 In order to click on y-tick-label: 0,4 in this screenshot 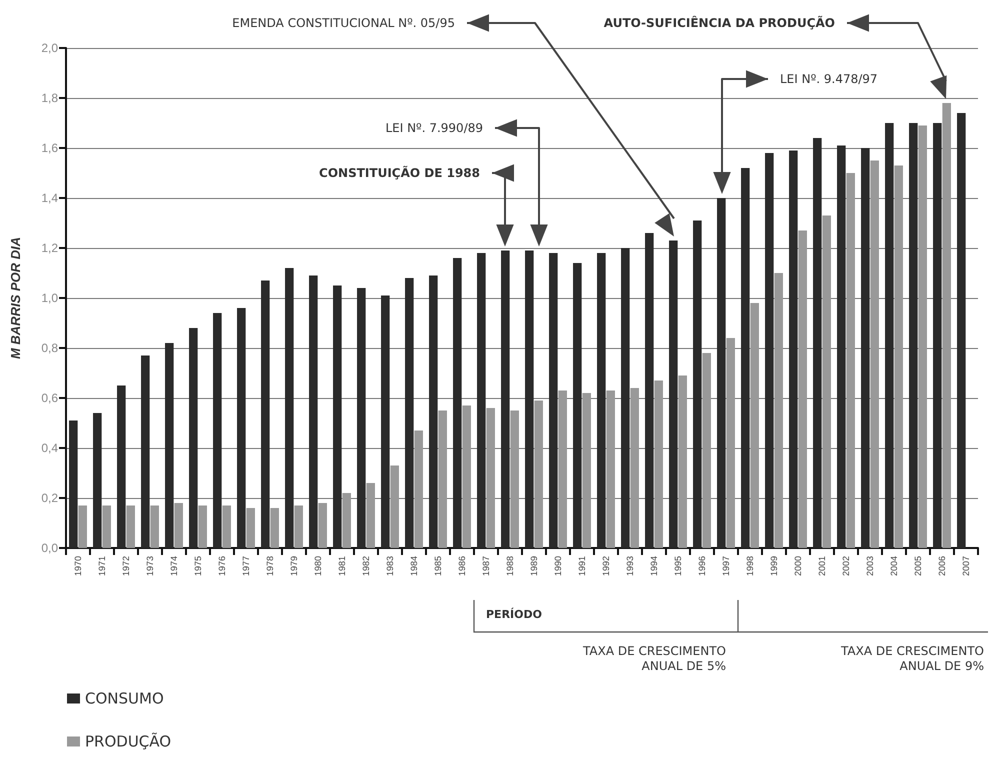, I will do `click(49, 448)`.